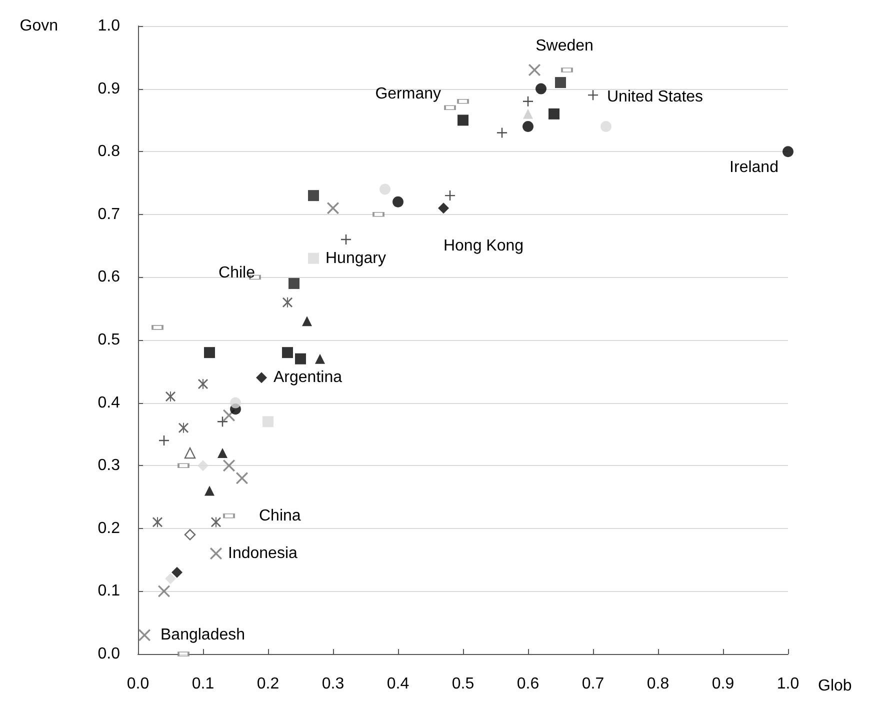  Describe the element at coordinates (109, 89) in the screenshot. I see `y-tick-label: 0.9` at that location.